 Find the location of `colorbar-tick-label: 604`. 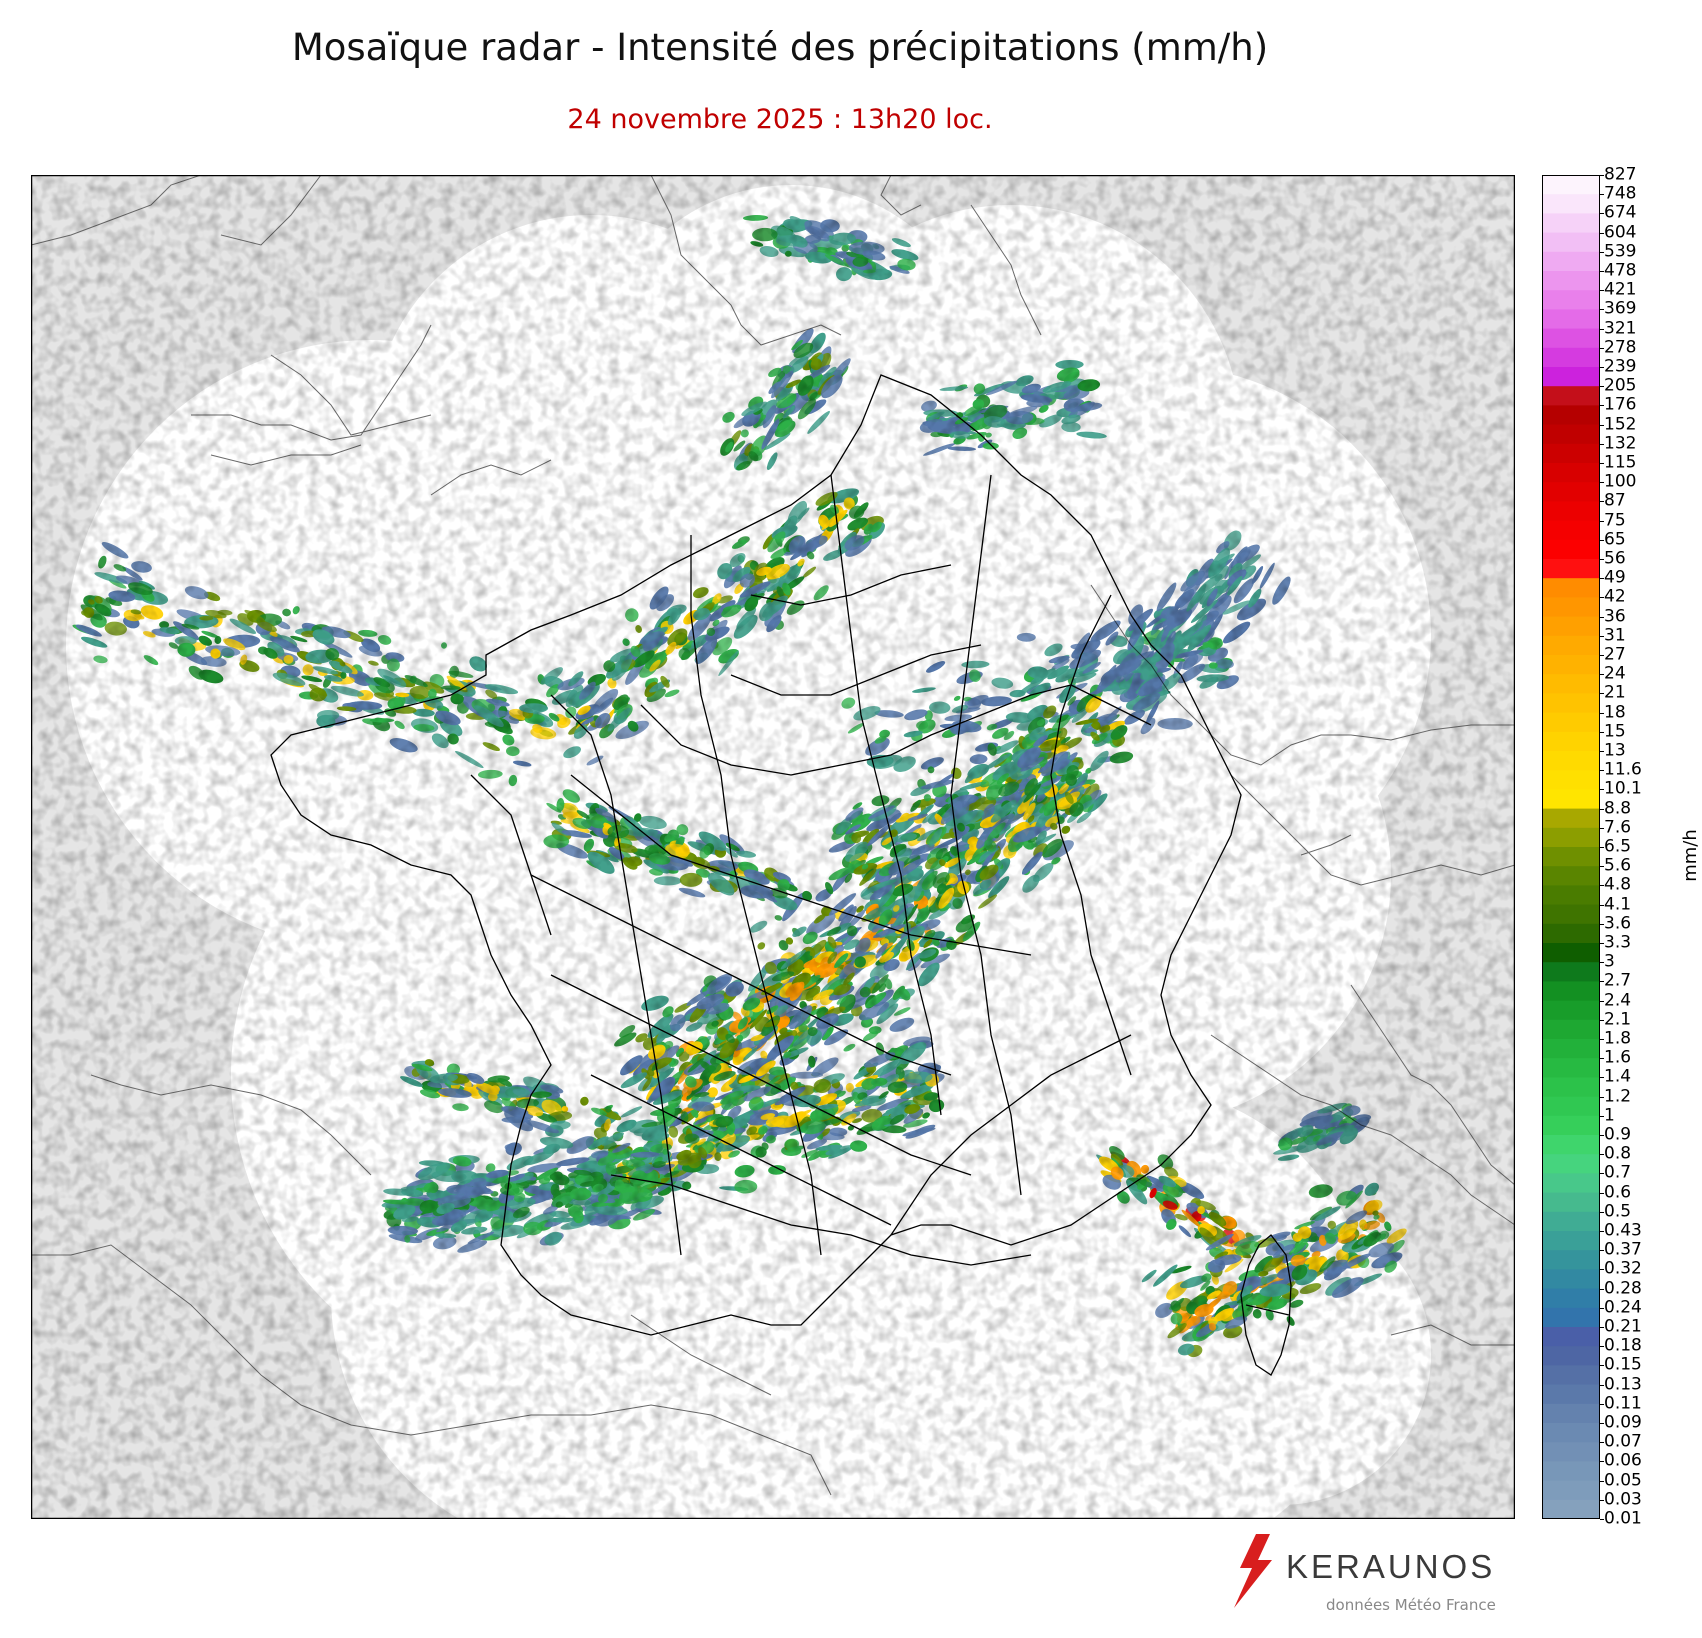

colorbar-tick-label: 604 is located at coordinates (1620, 232).